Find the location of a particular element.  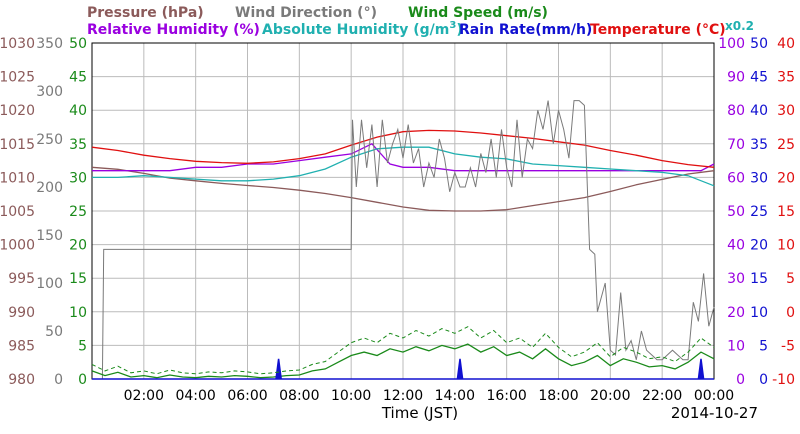

y-tick-pressure: 995 is located at coordinates (21, 279).